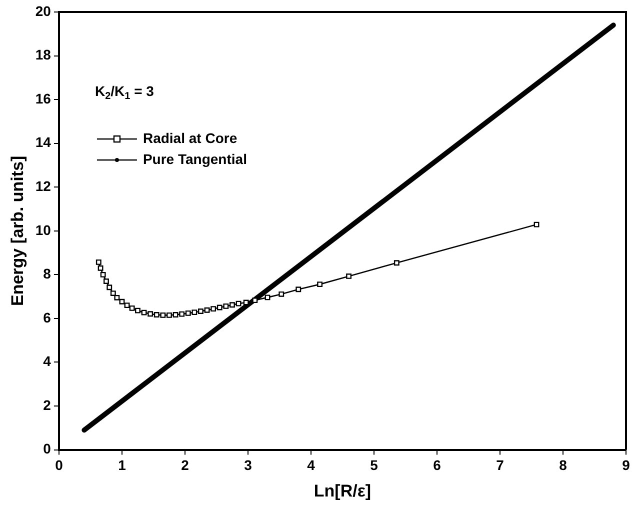 This screenshot has width=636, height=510. What do you see at coordinates (43, 186) in the screenshot?
I see `y-tick-label: 12` at bounding box center [43, 186].